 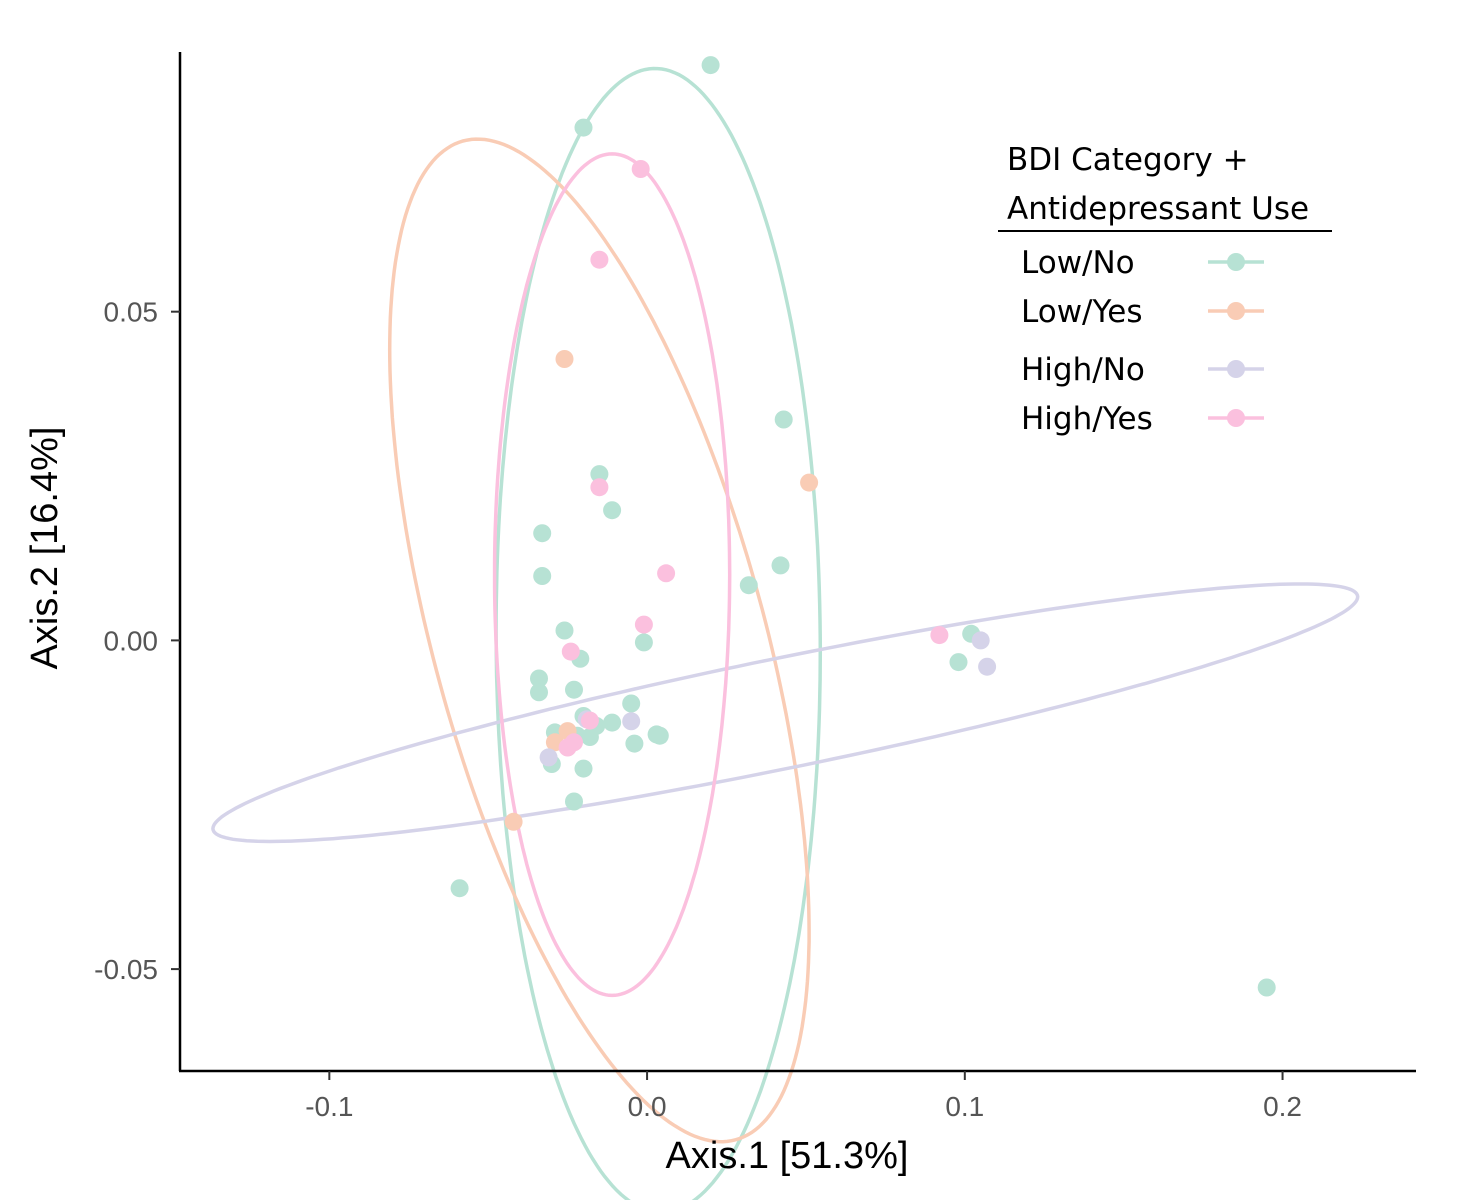 What do you see at coordinates (803, 1096) in the screenshot?
I see `x-axis-ticks: -0.1 0.0 0.1 0.2` at bounding box center [803, 1096].